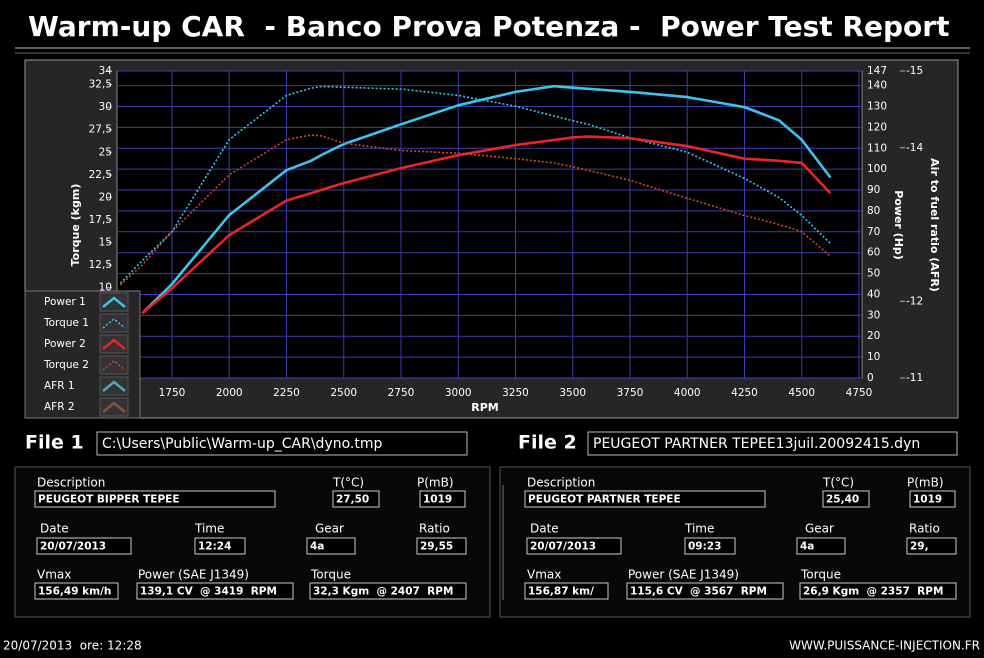 The image size is (984, 658). I want to click on y-tick-label: 70, so click(873, 232).